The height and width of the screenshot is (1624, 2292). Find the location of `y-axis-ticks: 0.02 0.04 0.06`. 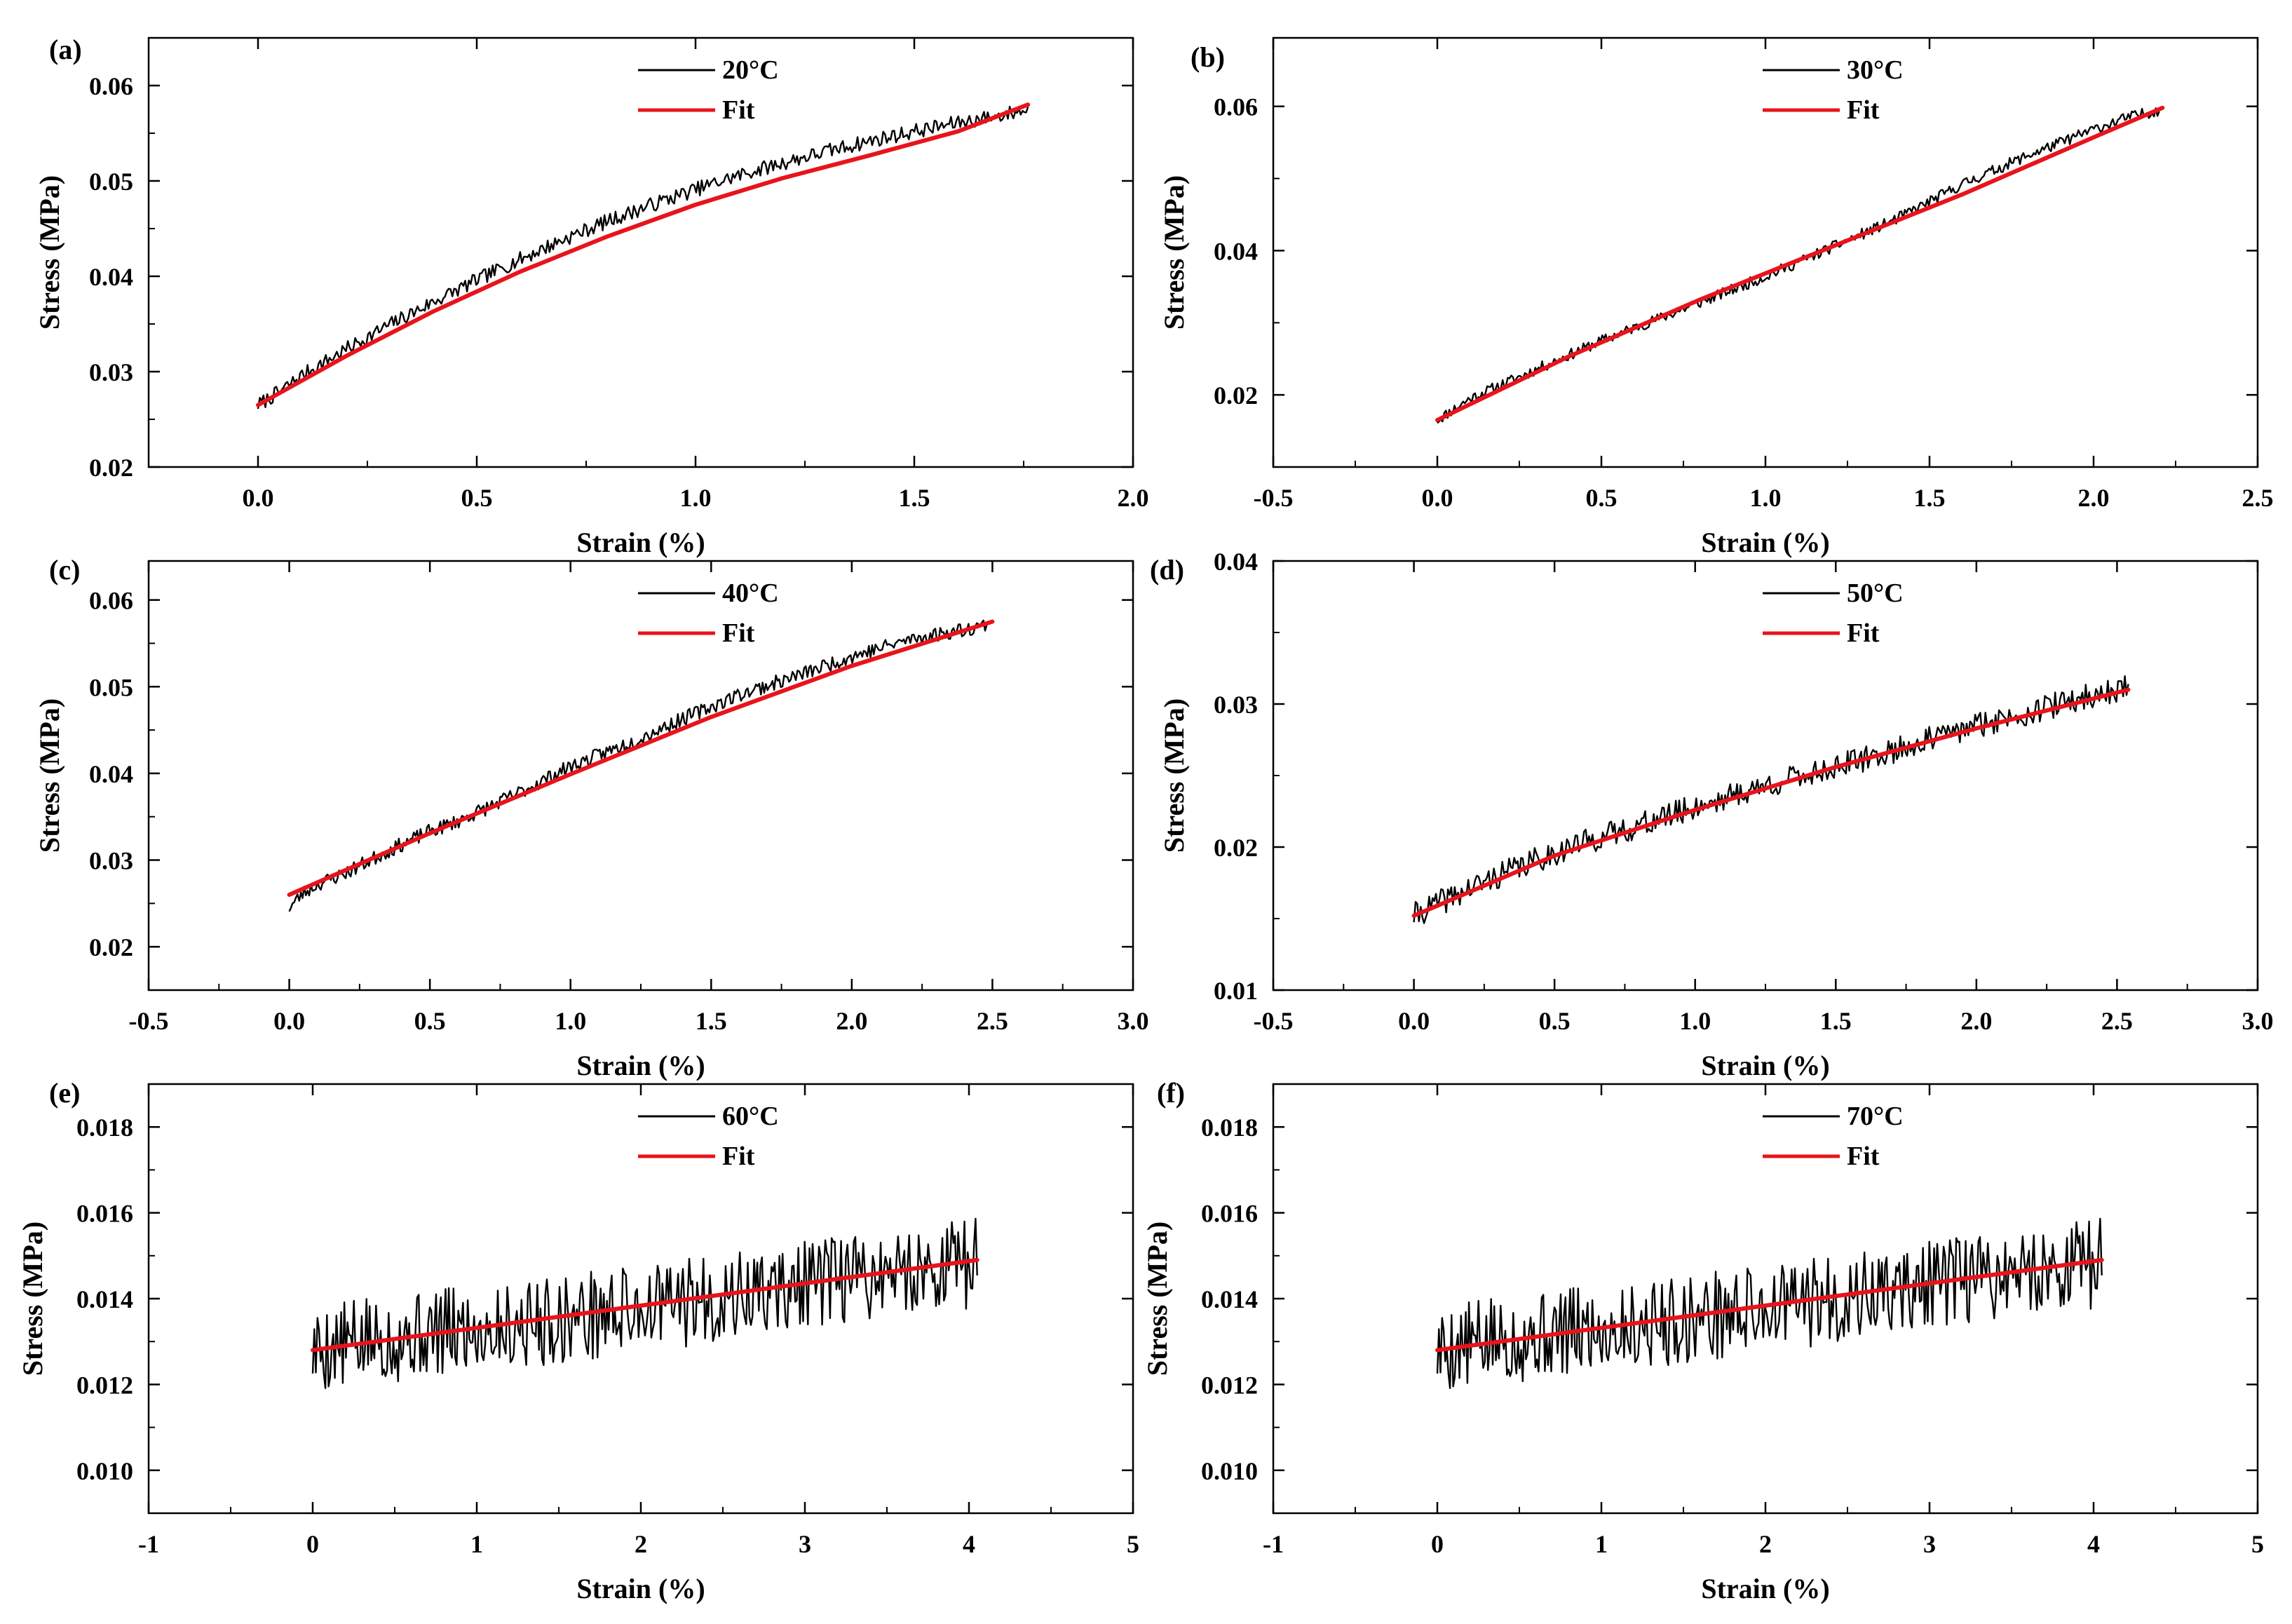

y-axis-ticks: 0.02 0.04 0.06 is located at coordinates (1736, 251).